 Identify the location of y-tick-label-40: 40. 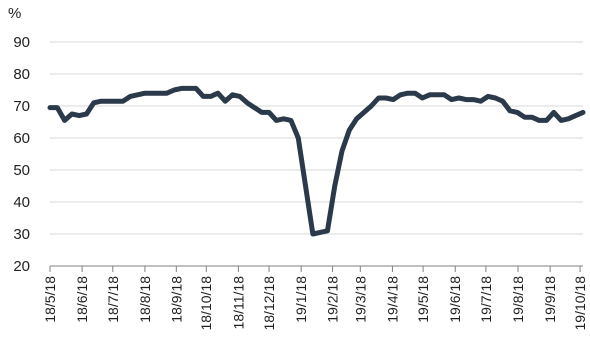
(21, 202).